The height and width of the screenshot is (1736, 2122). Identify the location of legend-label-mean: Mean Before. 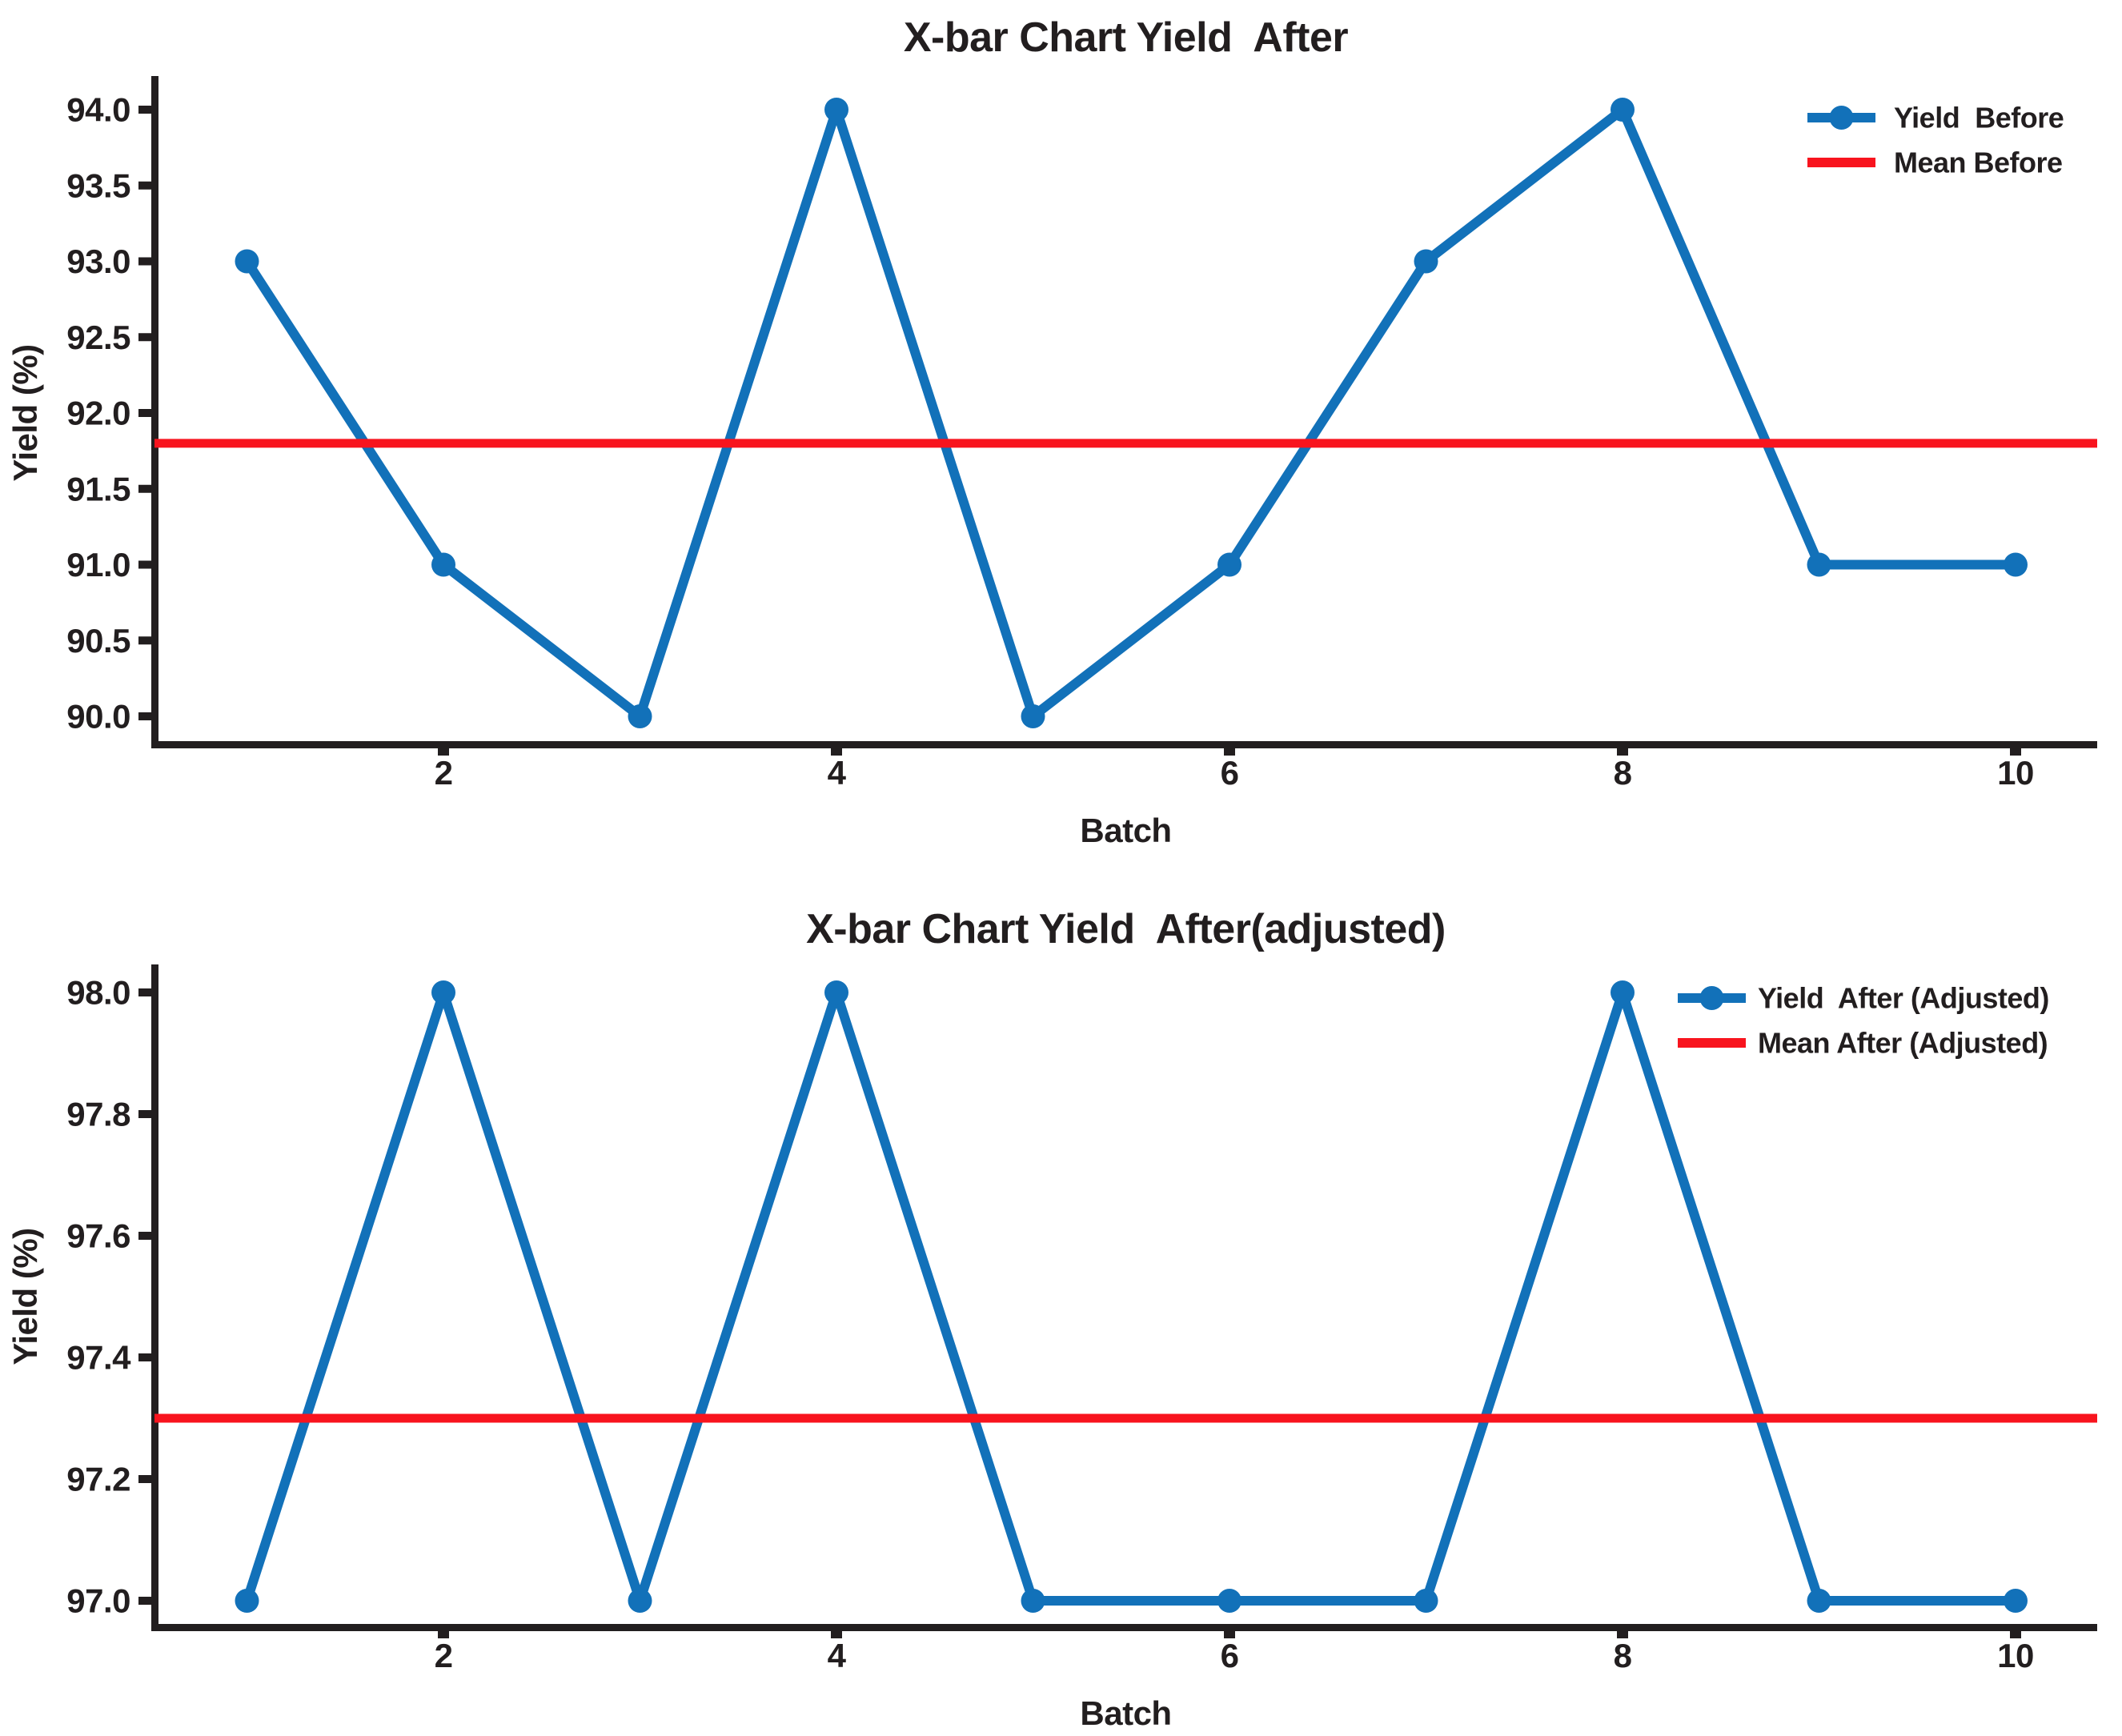
(1978, 163).